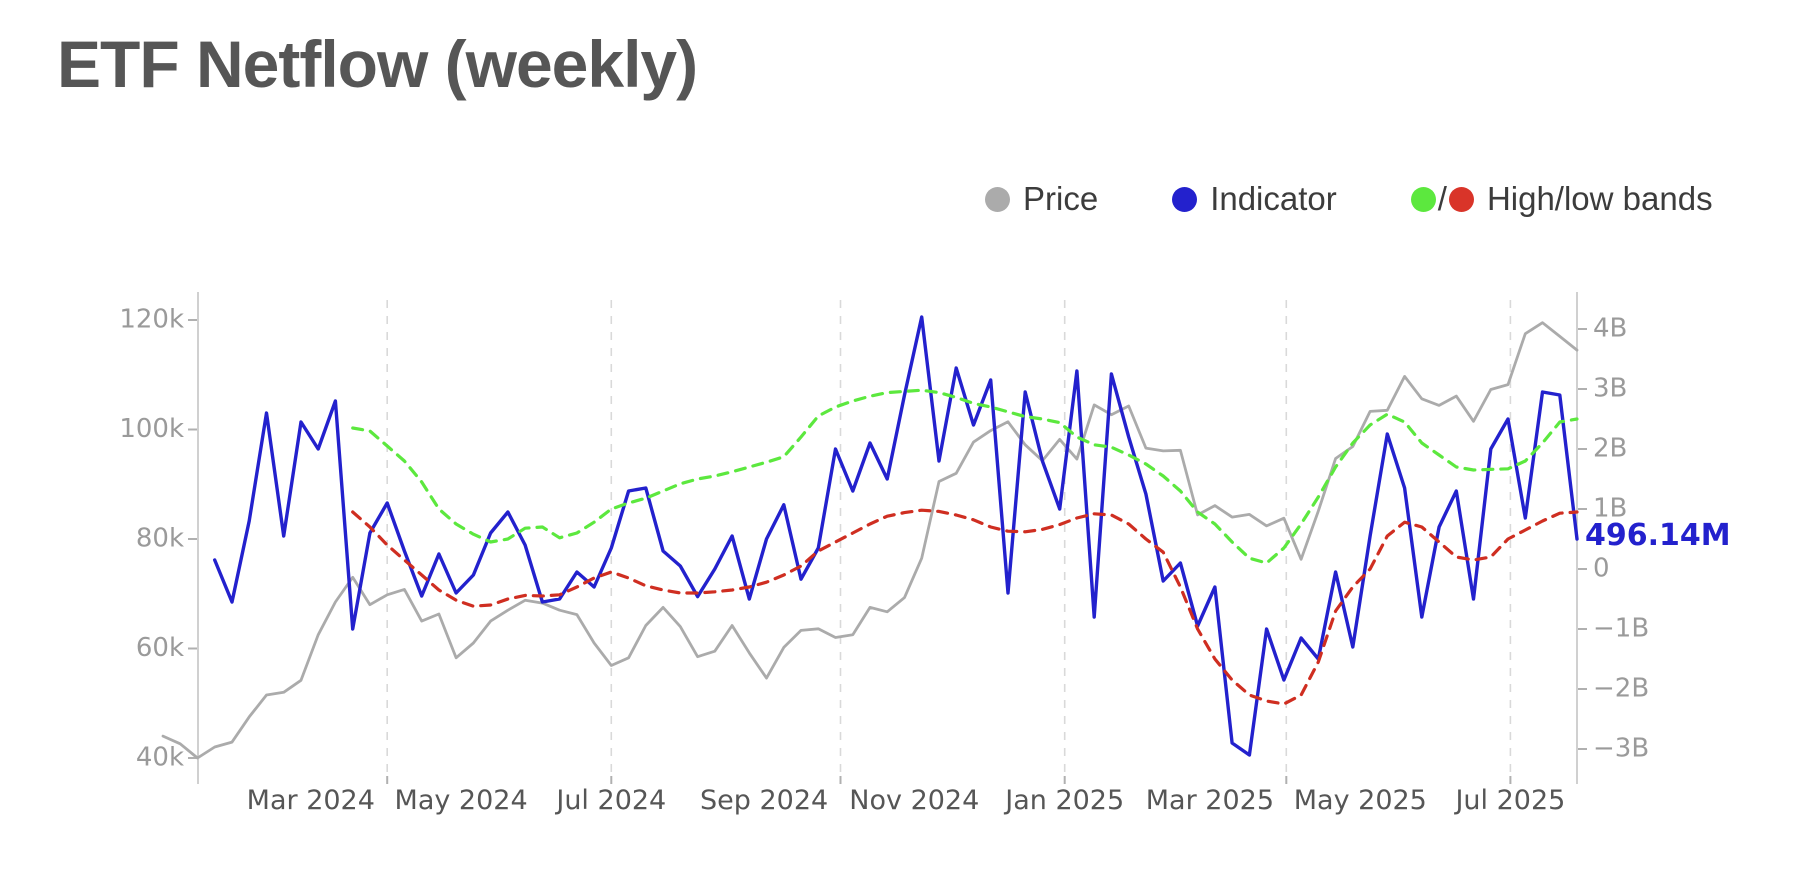  What do you see at coordinates (1610, 449) in the screenshot?
I see `right-axis-tick-label: 2B` at bounding box center [1610, 449].